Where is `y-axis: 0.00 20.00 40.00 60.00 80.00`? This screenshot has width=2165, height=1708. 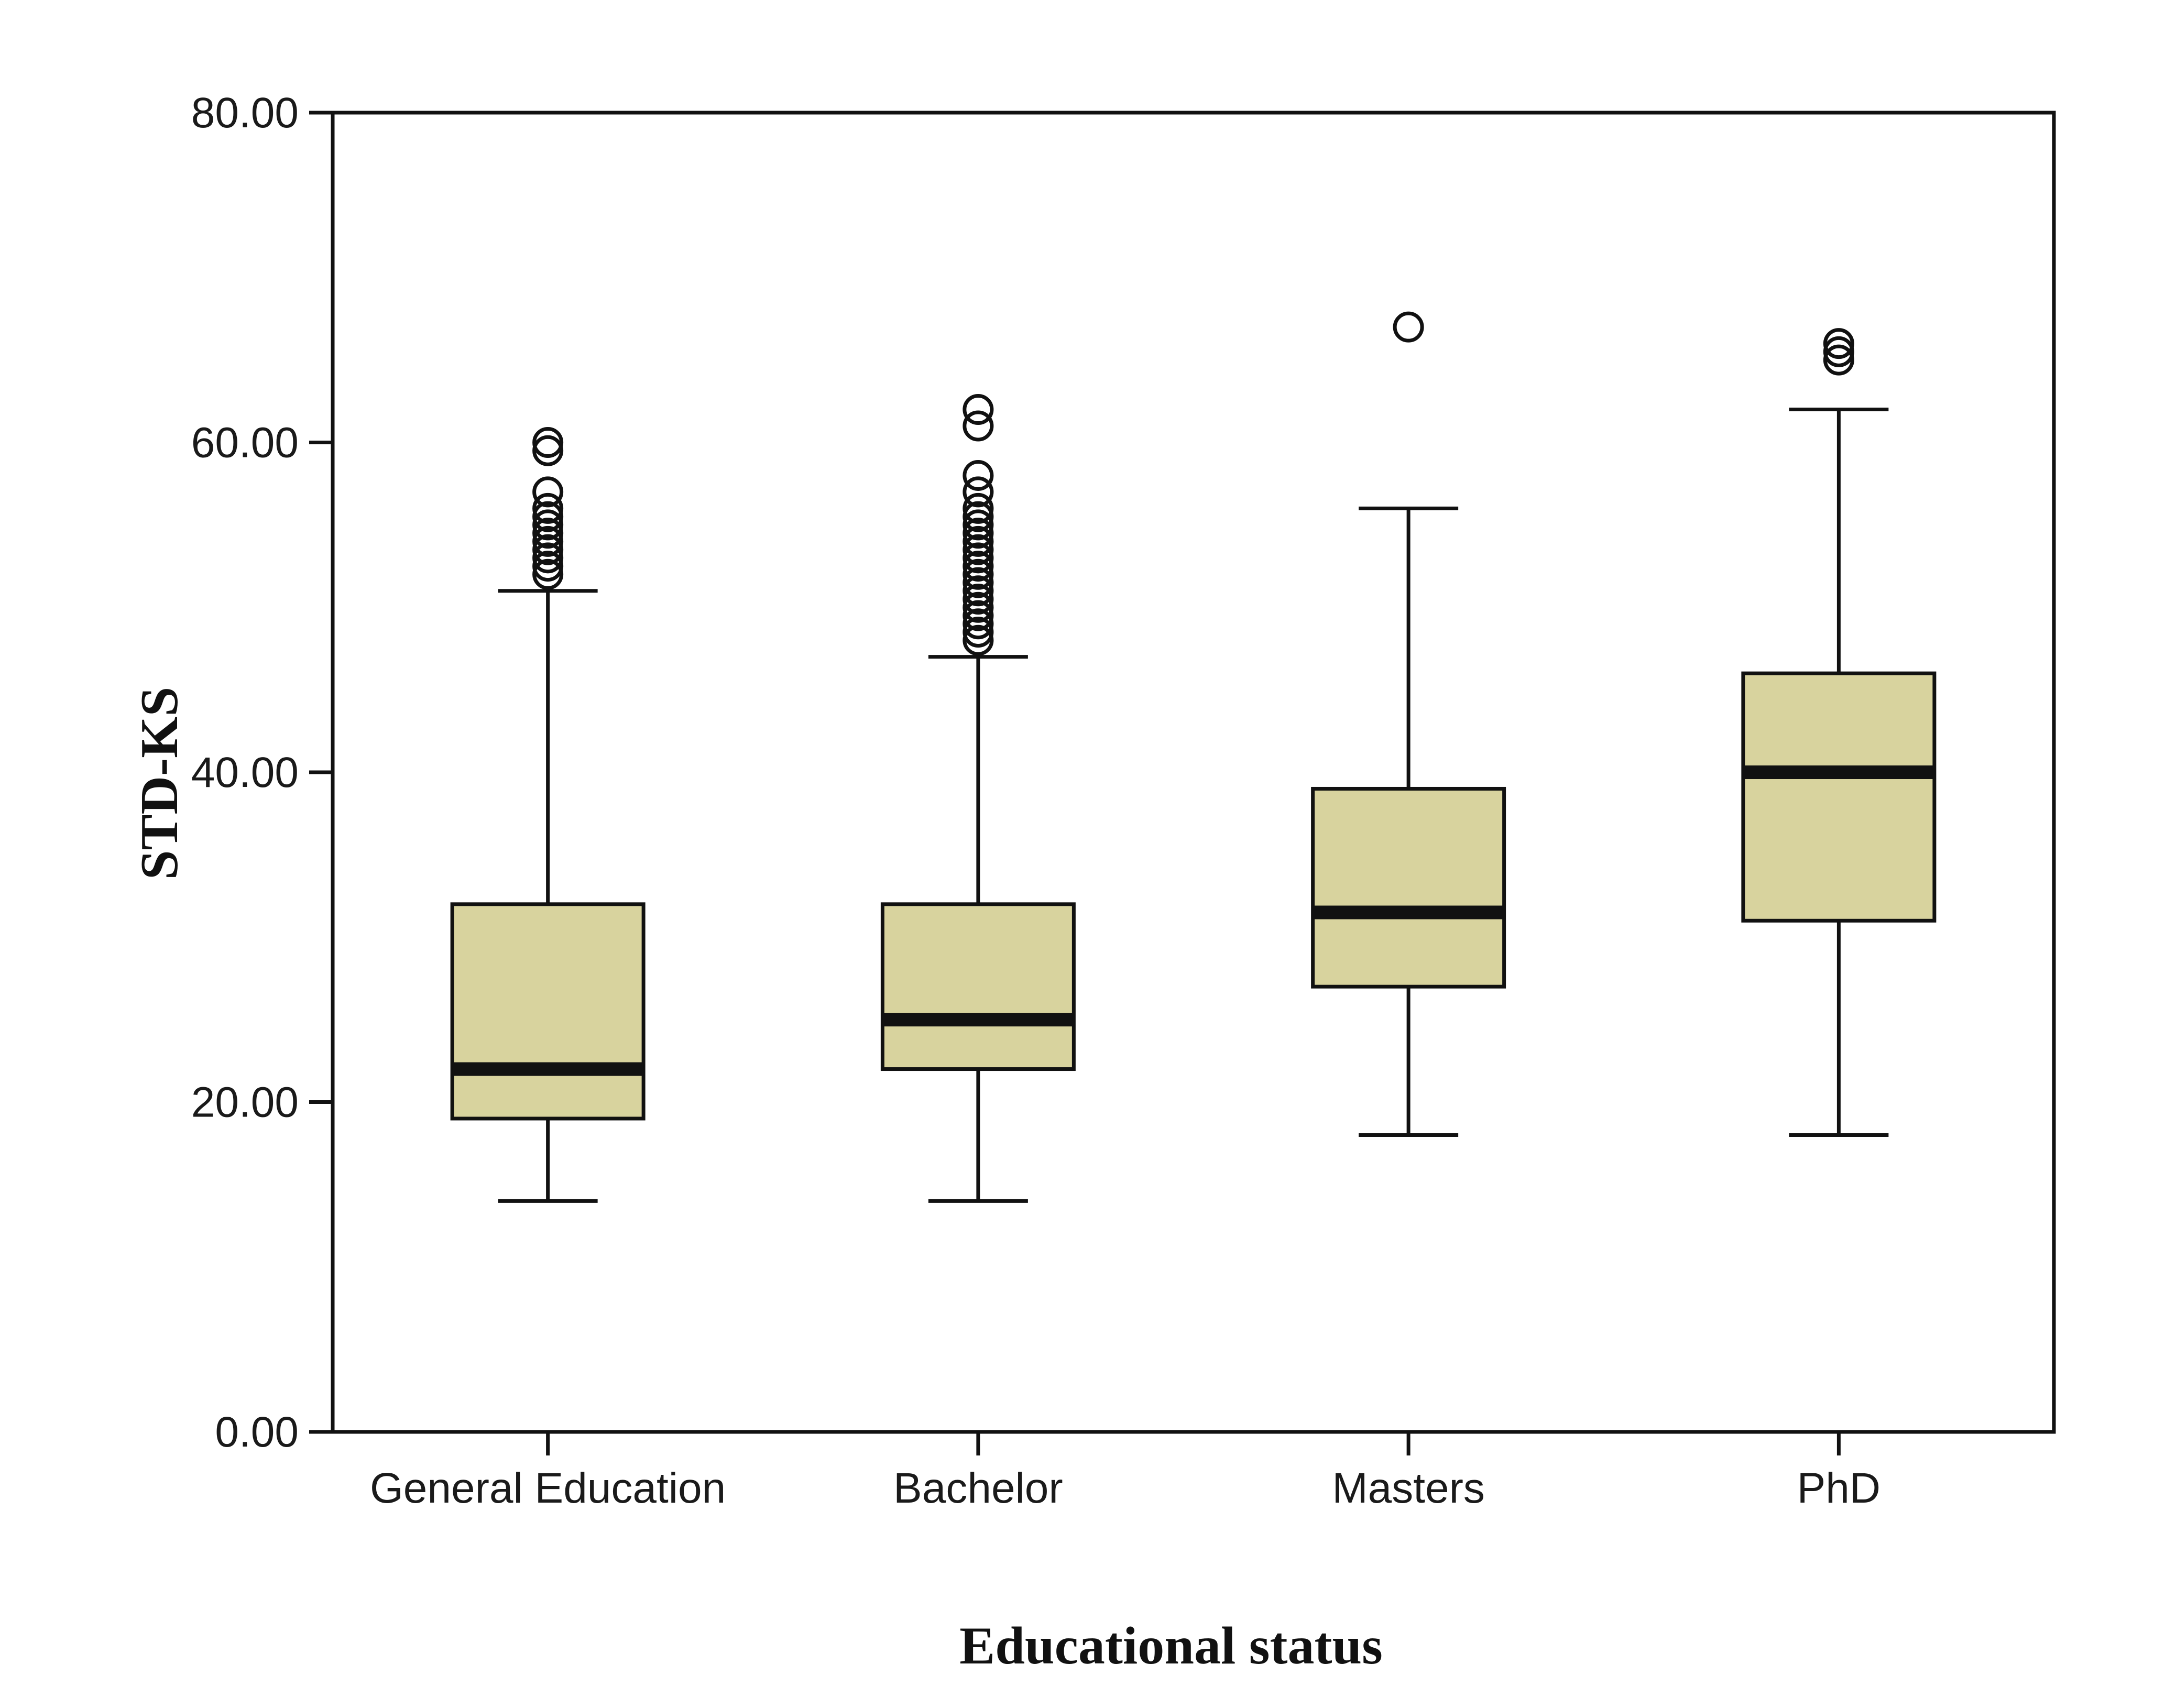 y-axis: 0.00 20.00 40.00 60.00 80.00 is located at coordinates (262, 772).